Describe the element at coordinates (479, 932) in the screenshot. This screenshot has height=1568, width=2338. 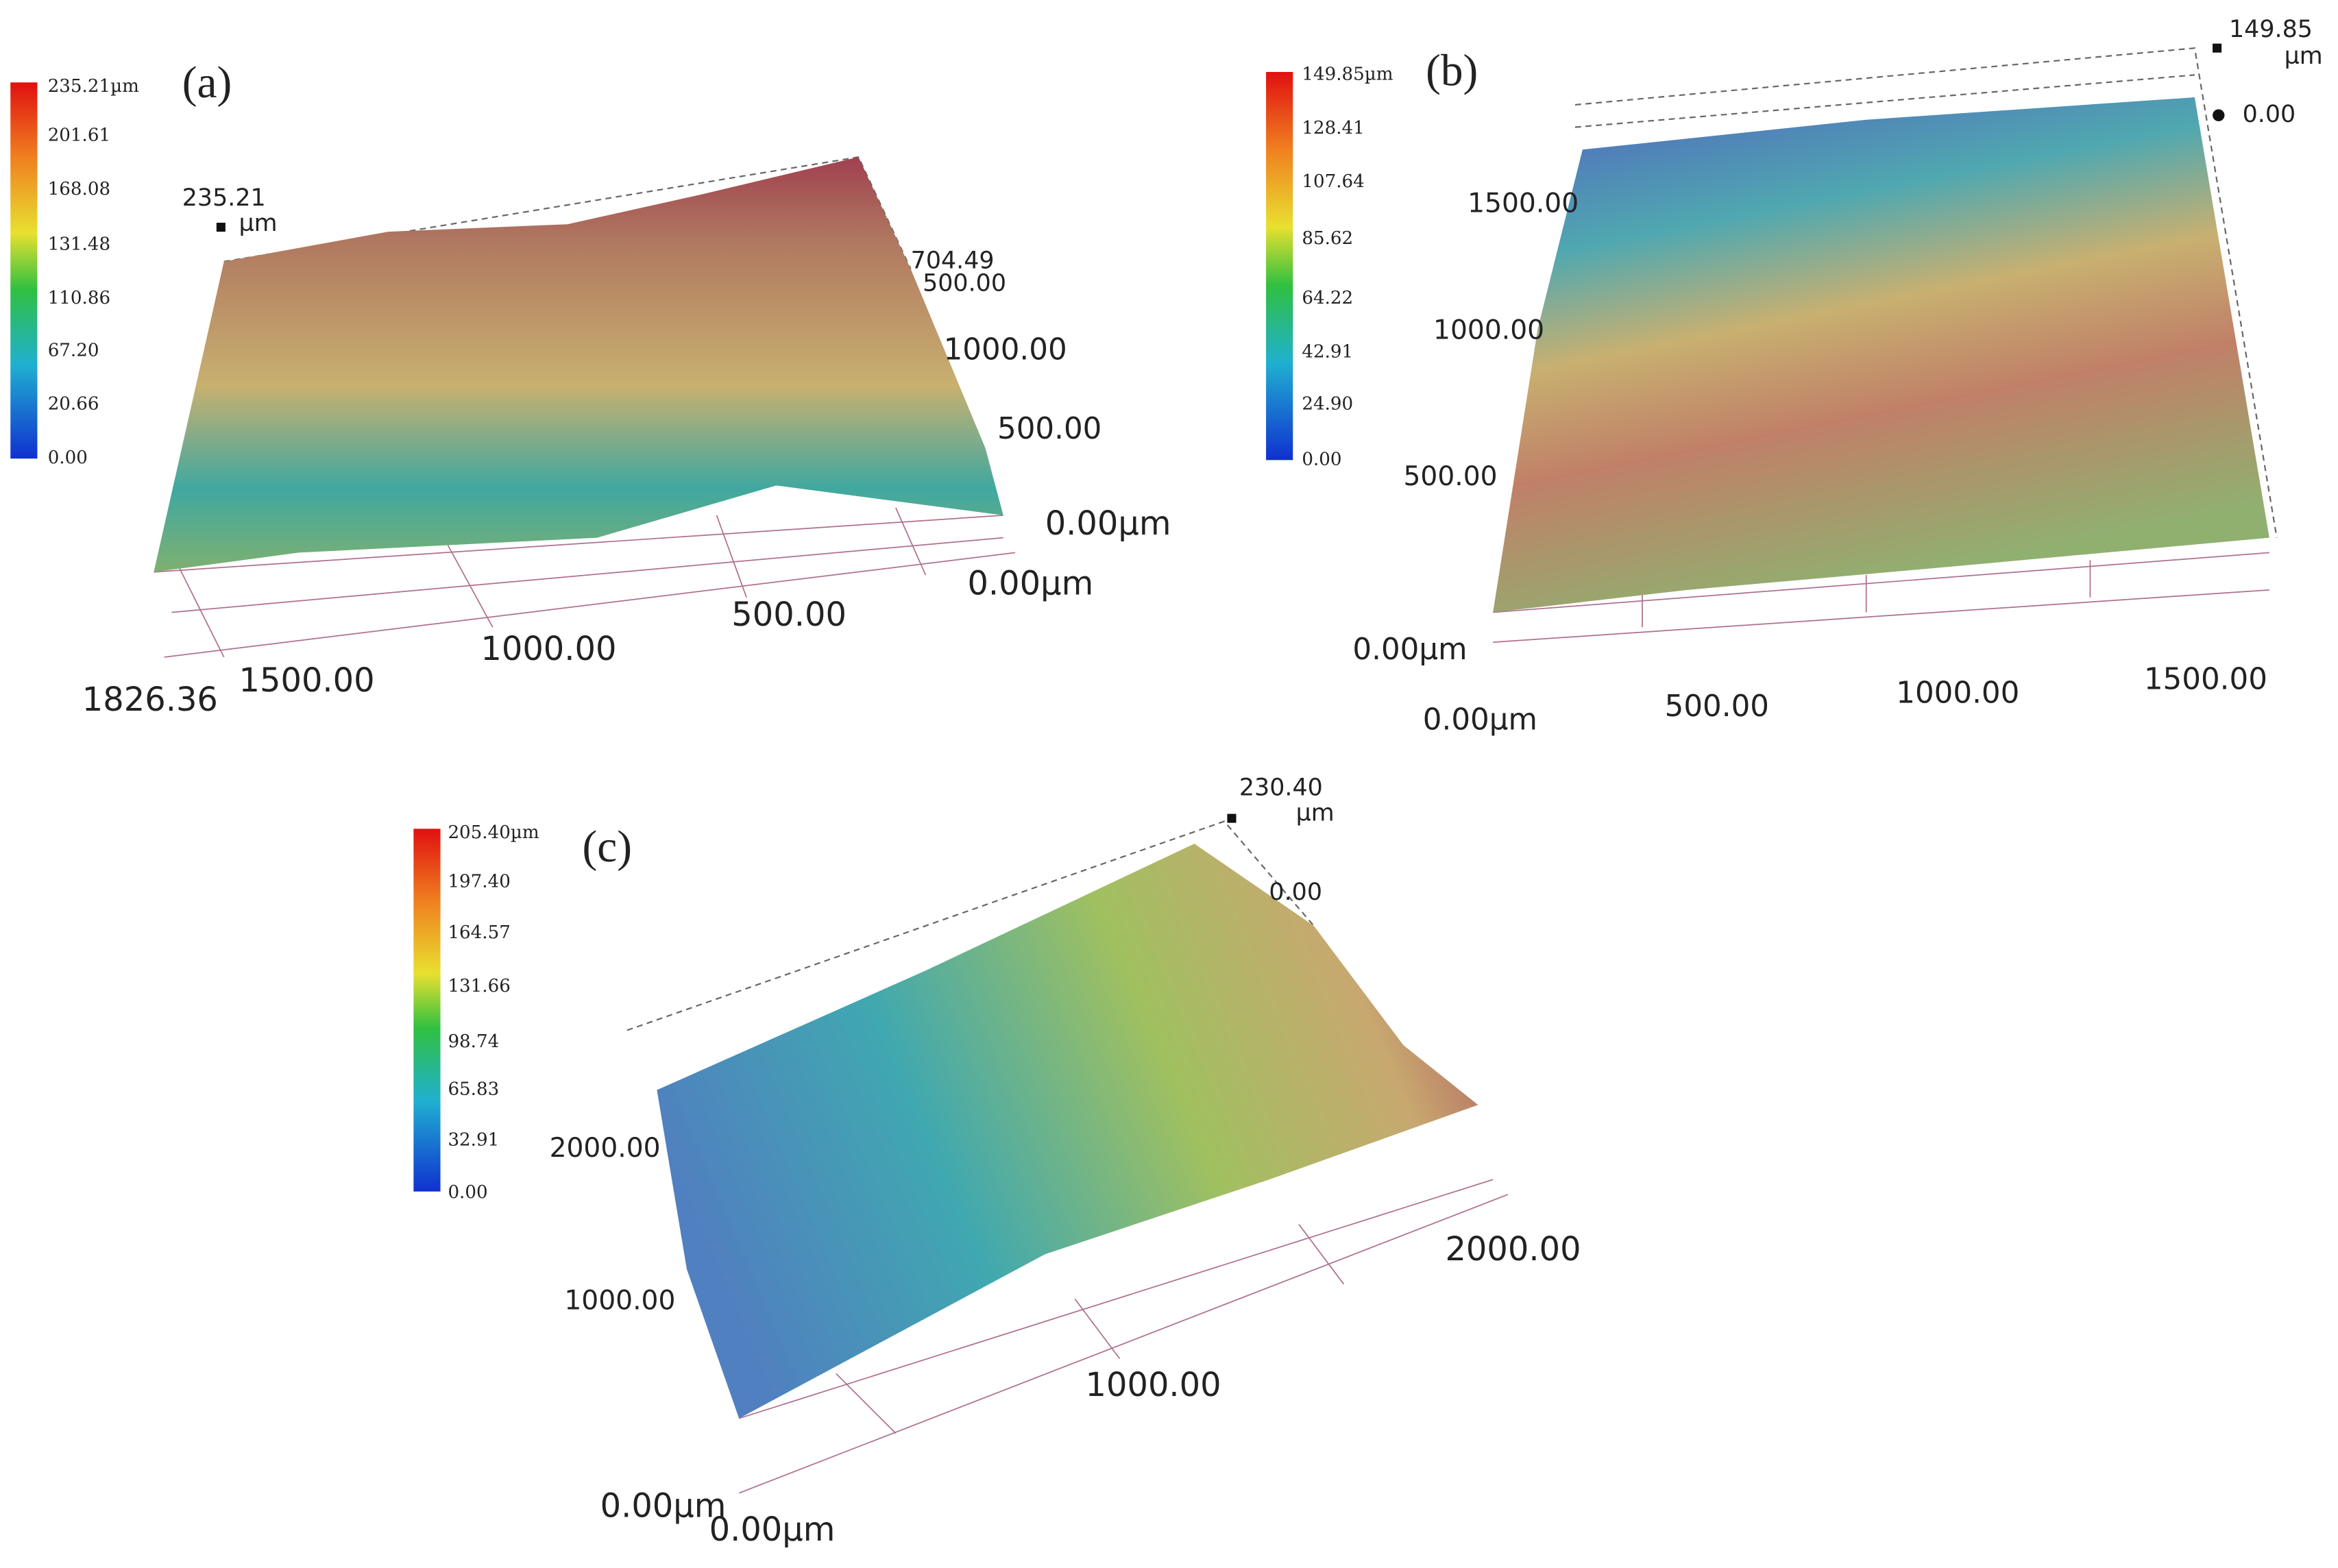
I see `colorbar-label: 164.57` at that location.